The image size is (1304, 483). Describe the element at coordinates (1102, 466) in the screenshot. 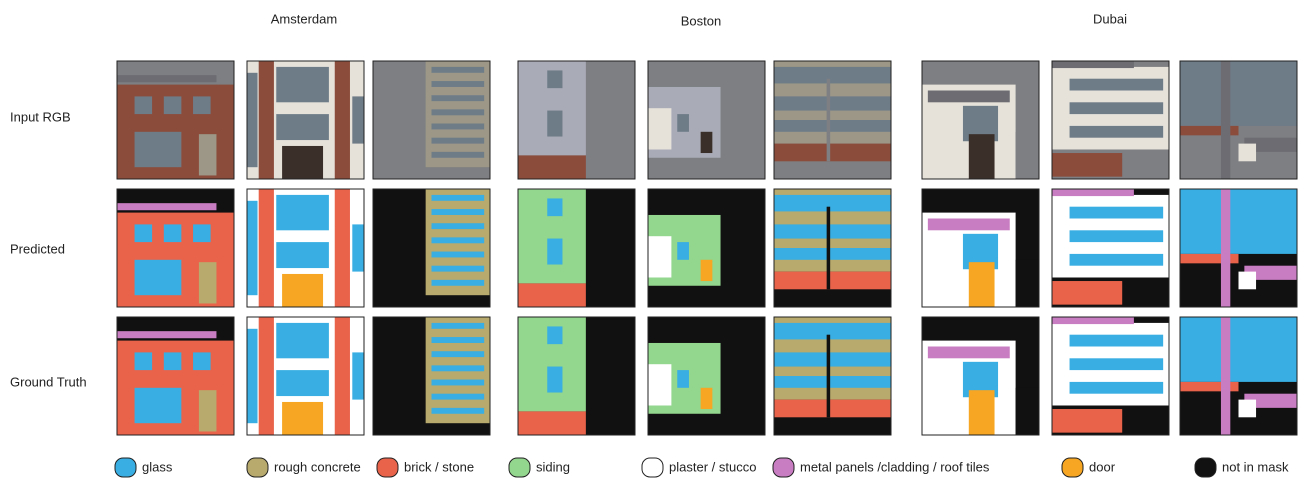

I see `legend-label: door` at that location.